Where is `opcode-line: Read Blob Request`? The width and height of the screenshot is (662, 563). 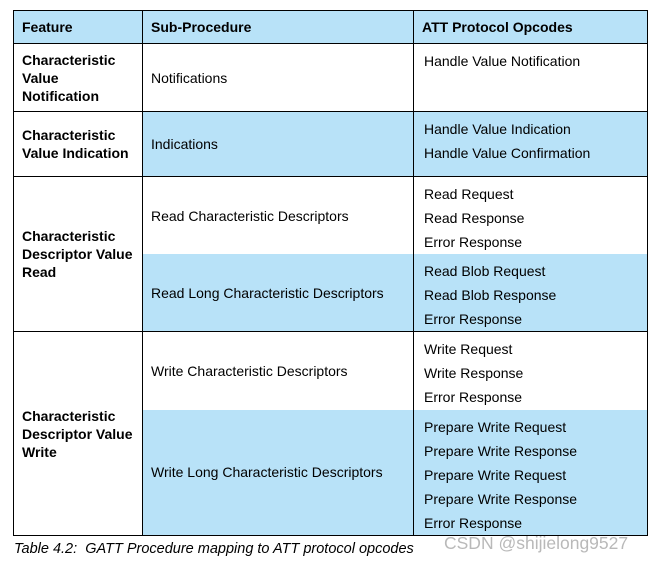
opcode-line: Read Blob Request is located at coordinates (485, 271).